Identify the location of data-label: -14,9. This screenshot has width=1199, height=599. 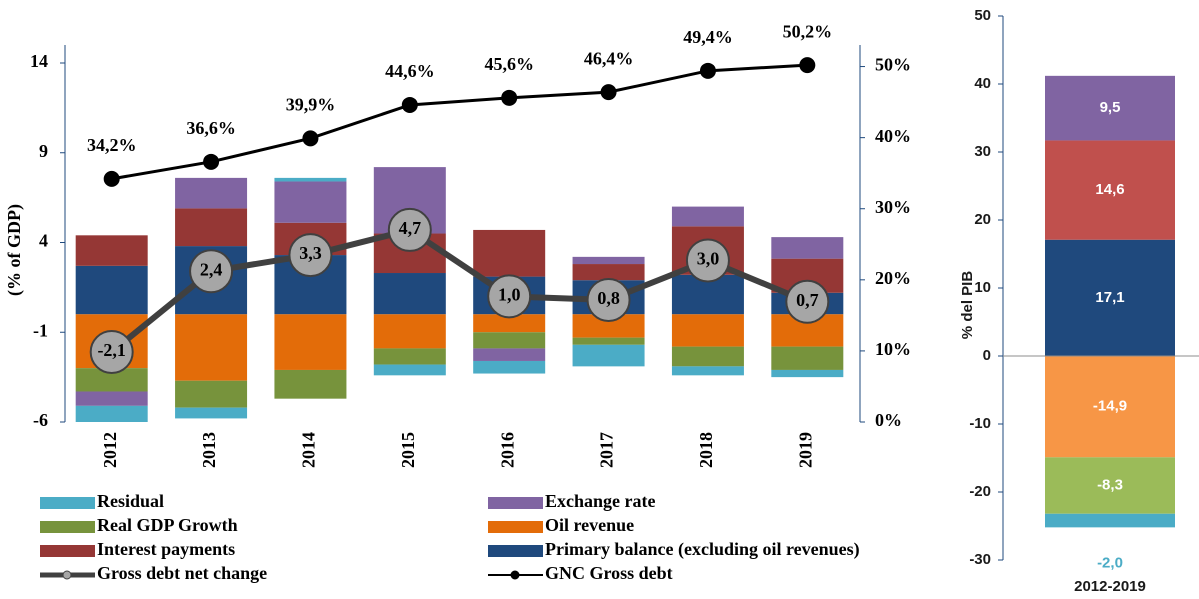
(1110, 406).